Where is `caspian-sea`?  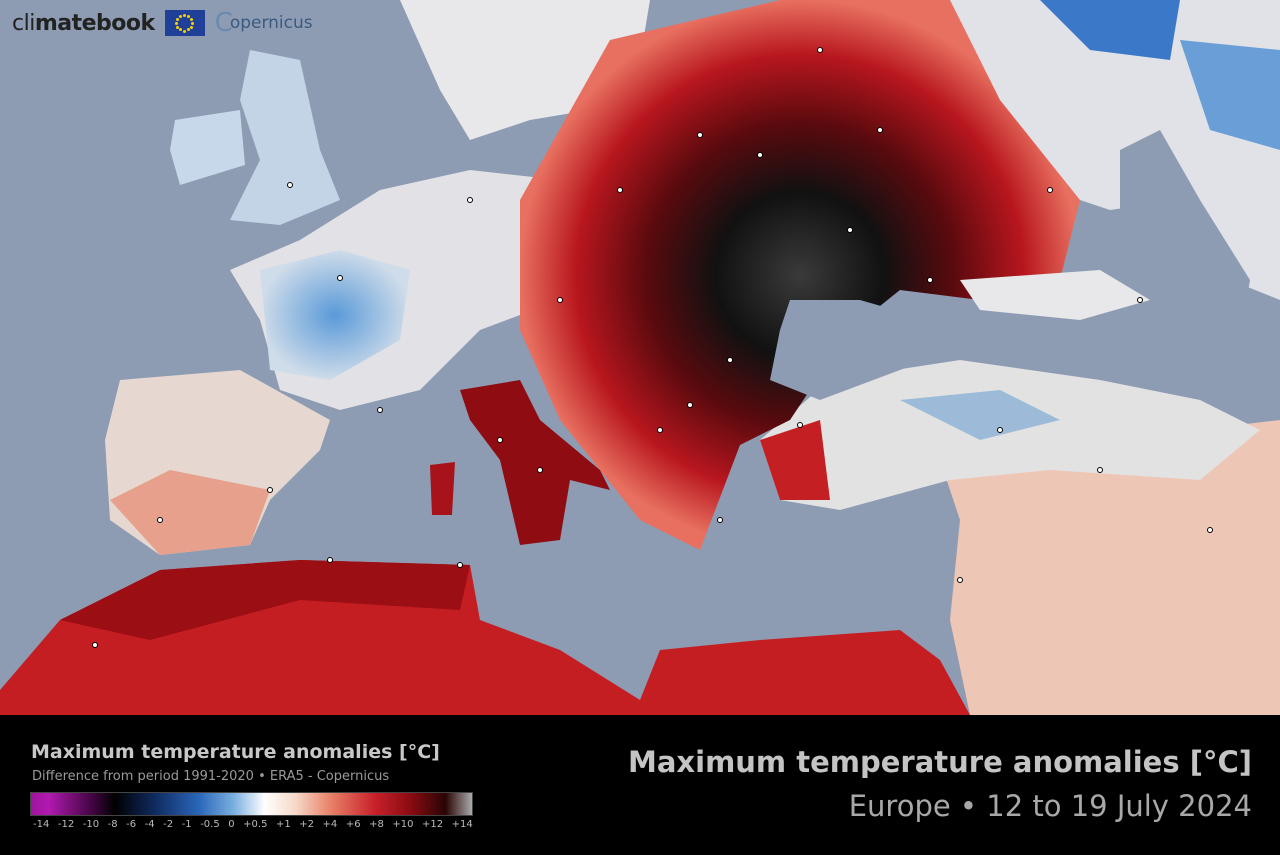
caspian-sea is located at coordinates (1185, 235).